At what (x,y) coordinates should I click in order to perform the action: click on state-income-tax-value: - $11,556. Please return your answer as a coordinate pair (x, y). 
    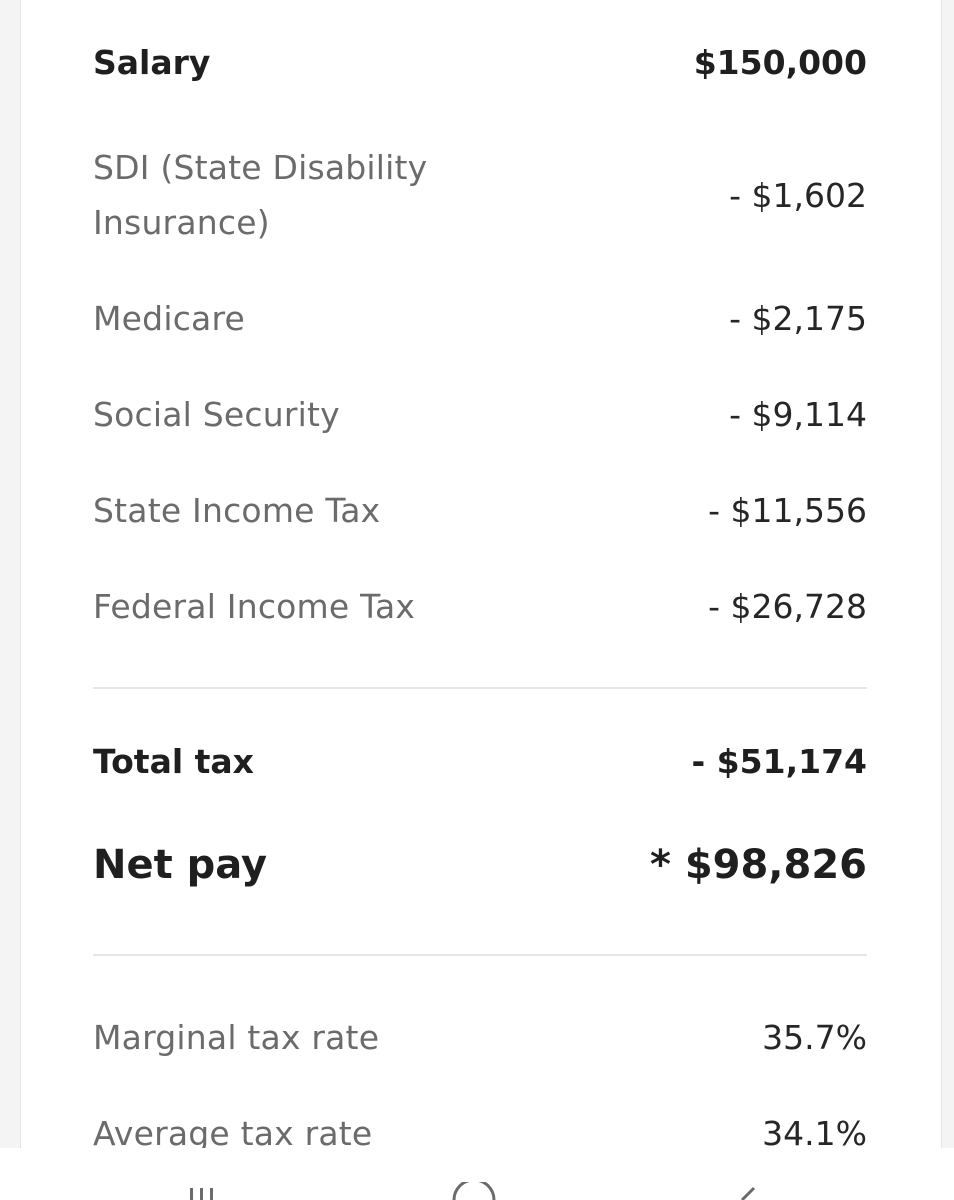
    Looking at the image, I should click on (787, 510).